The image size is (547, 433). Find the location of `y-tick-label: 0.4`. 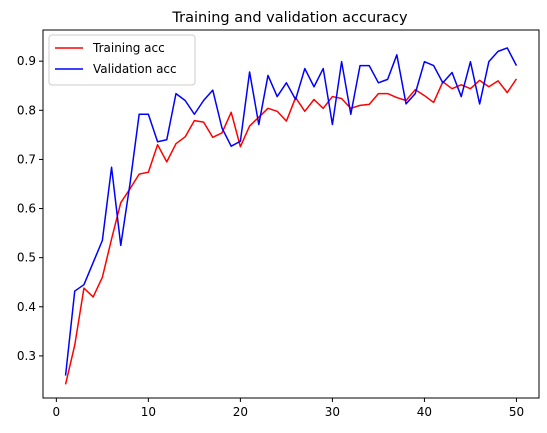

y-tick-label: 0.4 is located at coordinates (26, 307).